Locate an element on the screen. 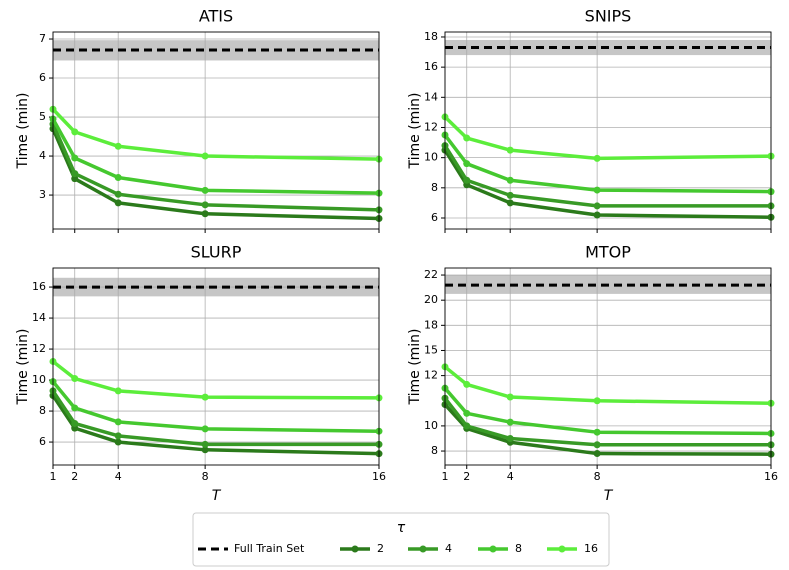  legend-label: 4 is located at coordinates (448, 548).